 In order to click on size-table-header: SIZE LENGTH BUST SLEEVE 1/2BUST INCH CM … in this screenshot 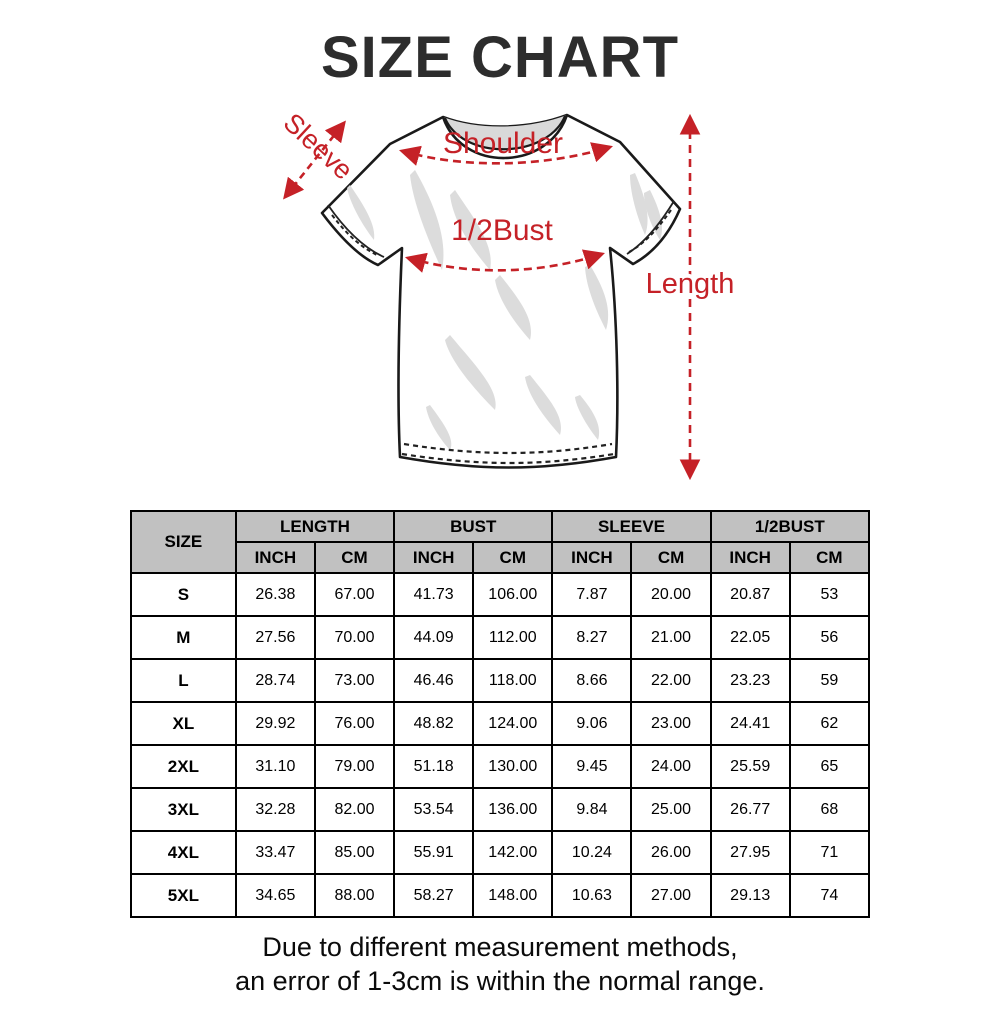, I will do `click(500, 542)`.